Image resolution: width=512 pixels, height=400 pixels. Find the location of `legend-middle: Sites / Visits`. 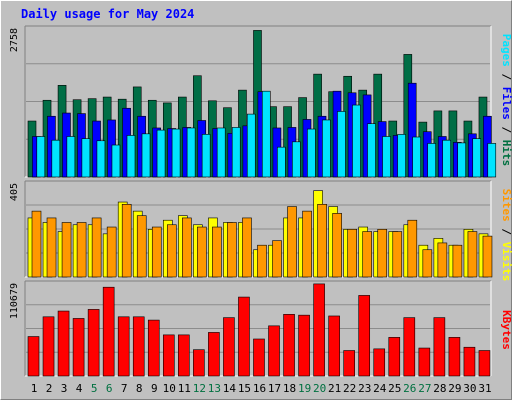

legend-middle: Sites / Visits is located at coordinates (506, 235).